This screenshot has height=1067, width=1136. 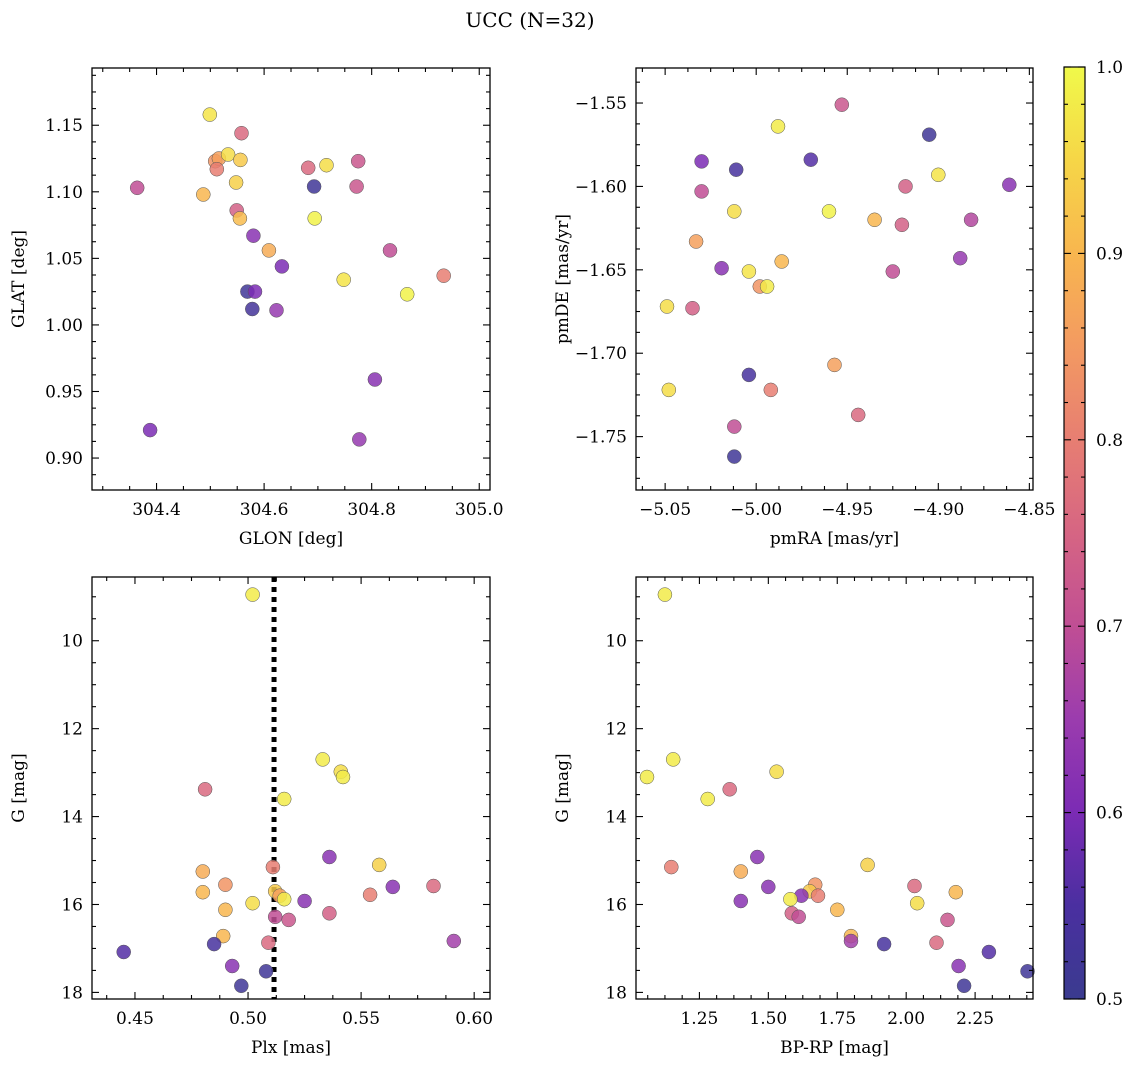 What do you see at coordinates (479, 510) in the screenshot?
I see `x-tick-label: 305.0` at bounding box center [479, 510].